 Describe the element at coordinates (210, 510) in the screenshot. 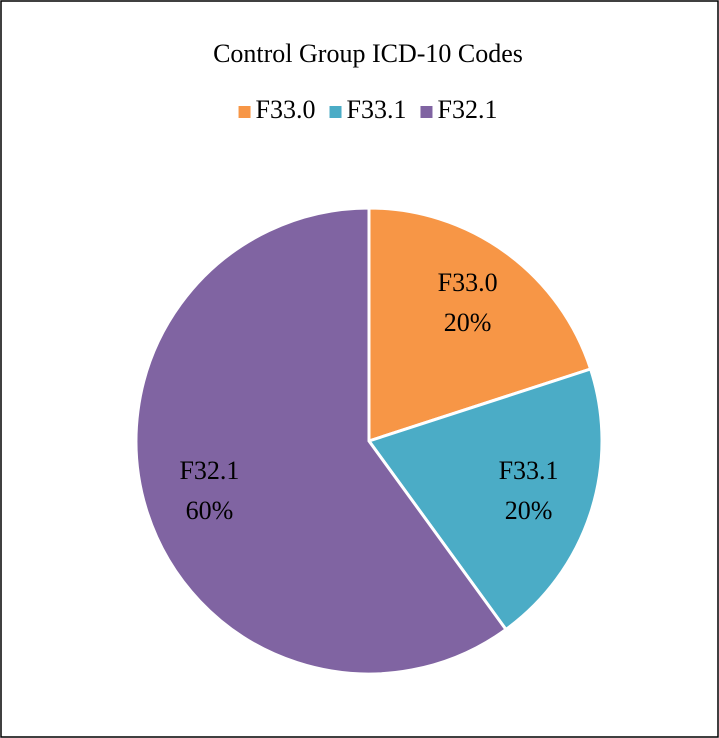

I see `data-label-value: 60%` at that location.